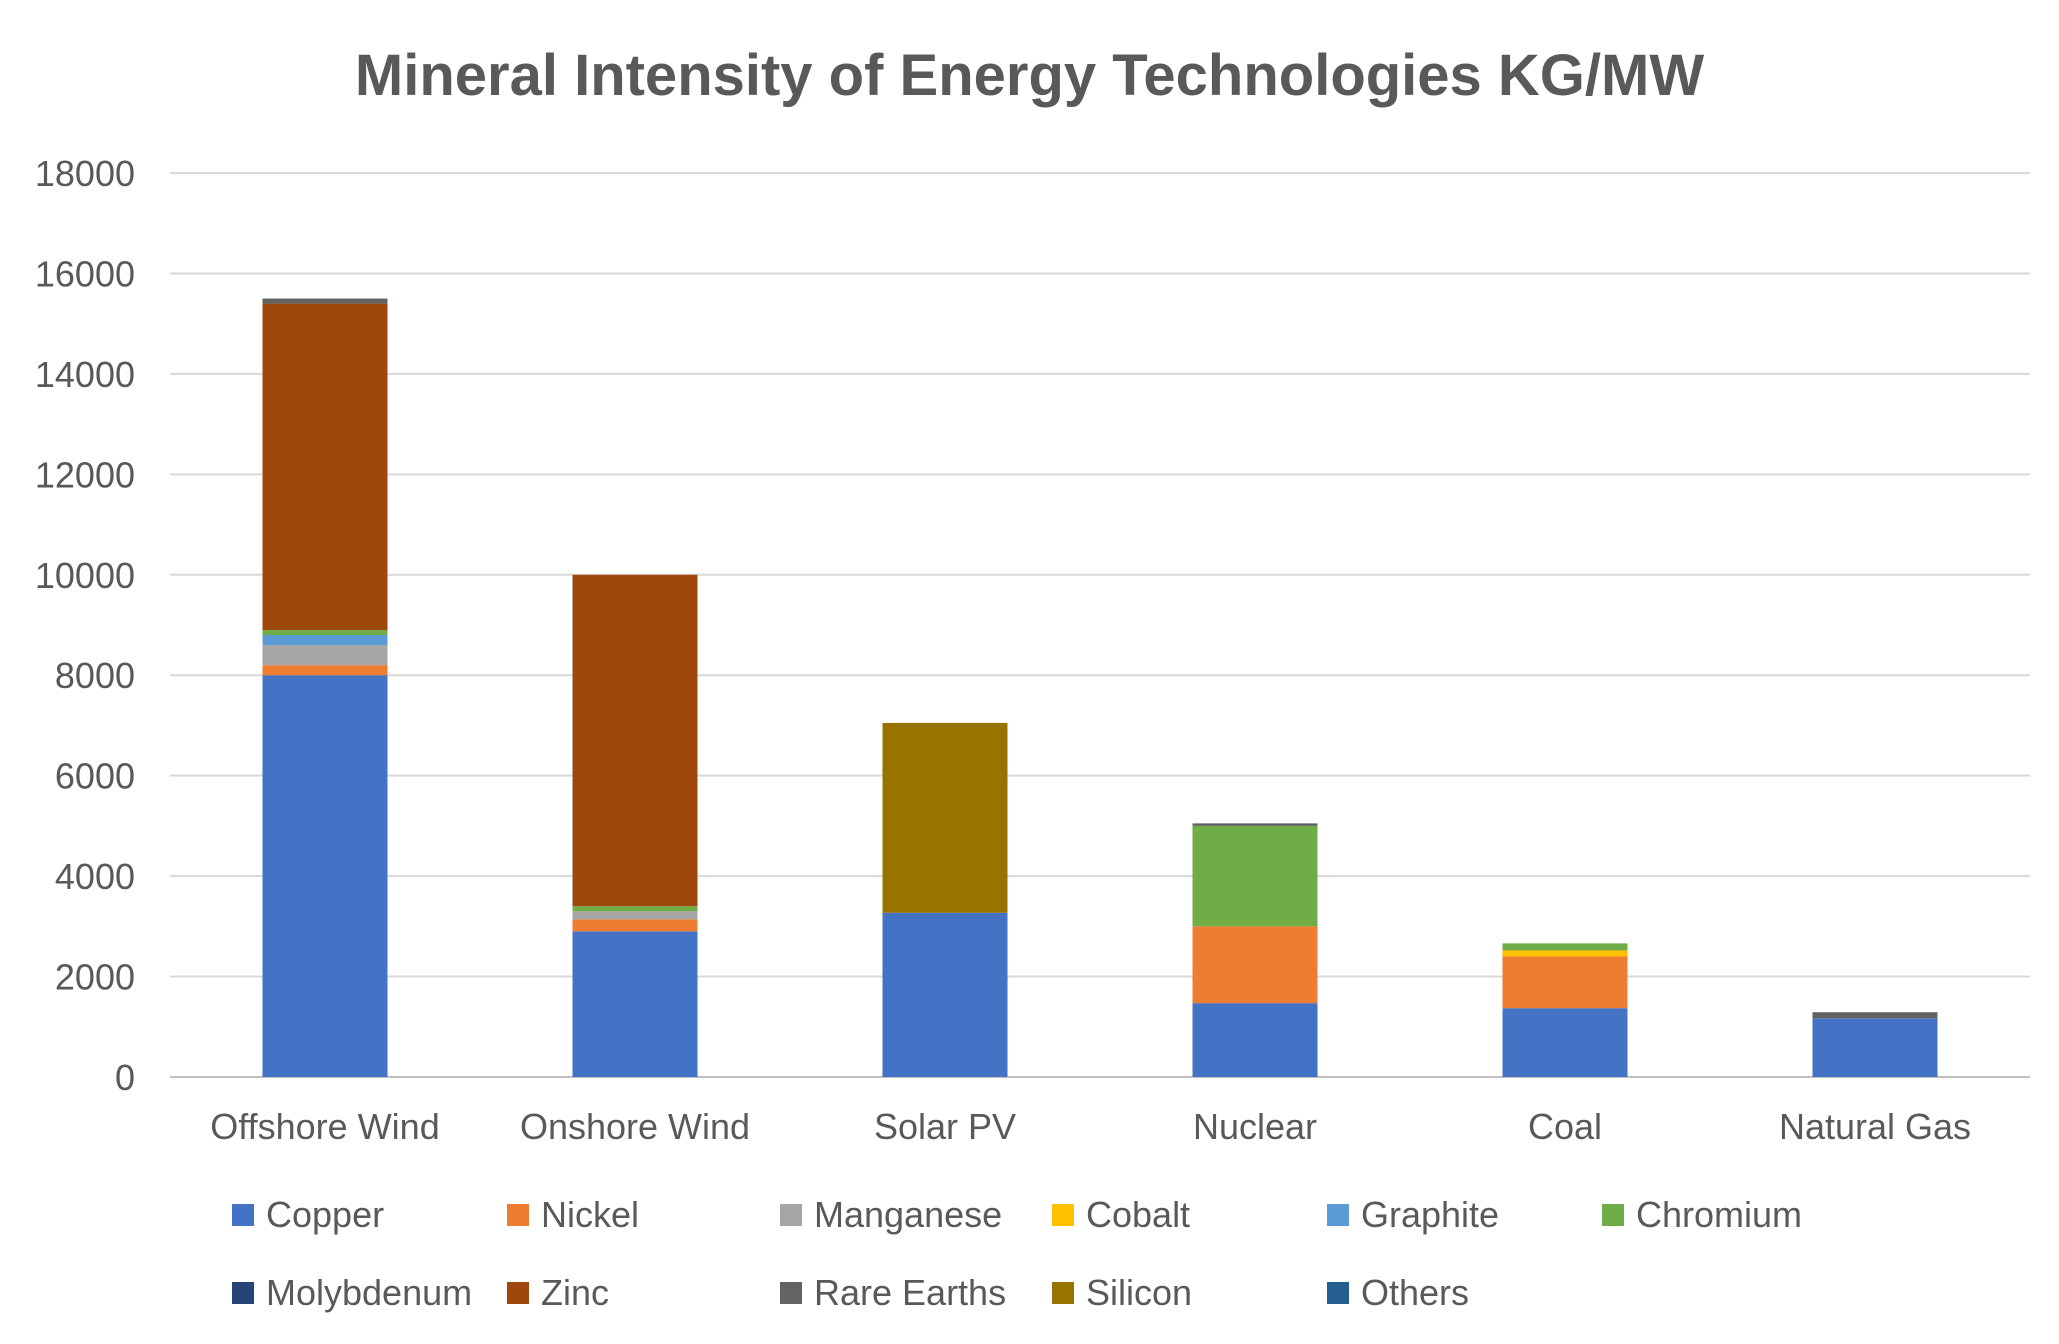  Describe the element at coordinates (95, 977) in the screenshot. I see `y-tick-label: 2000` at that location.